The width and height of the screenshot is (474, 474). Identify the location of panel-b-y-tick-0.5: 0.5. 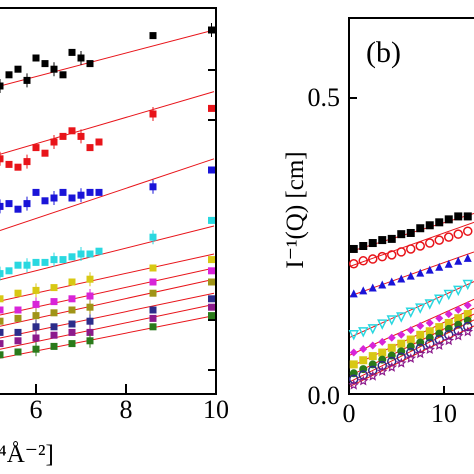
(324, 97).